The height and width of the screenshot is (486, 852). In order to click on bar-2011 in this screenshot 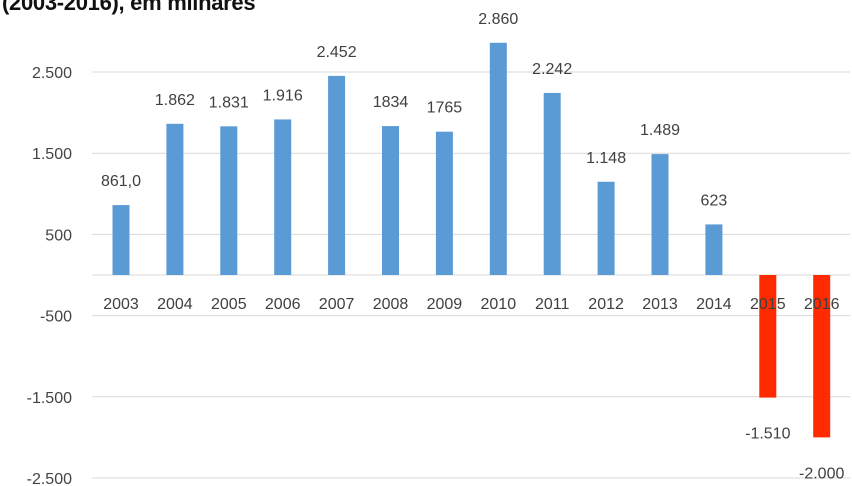, I will do `click(552, 183)`.